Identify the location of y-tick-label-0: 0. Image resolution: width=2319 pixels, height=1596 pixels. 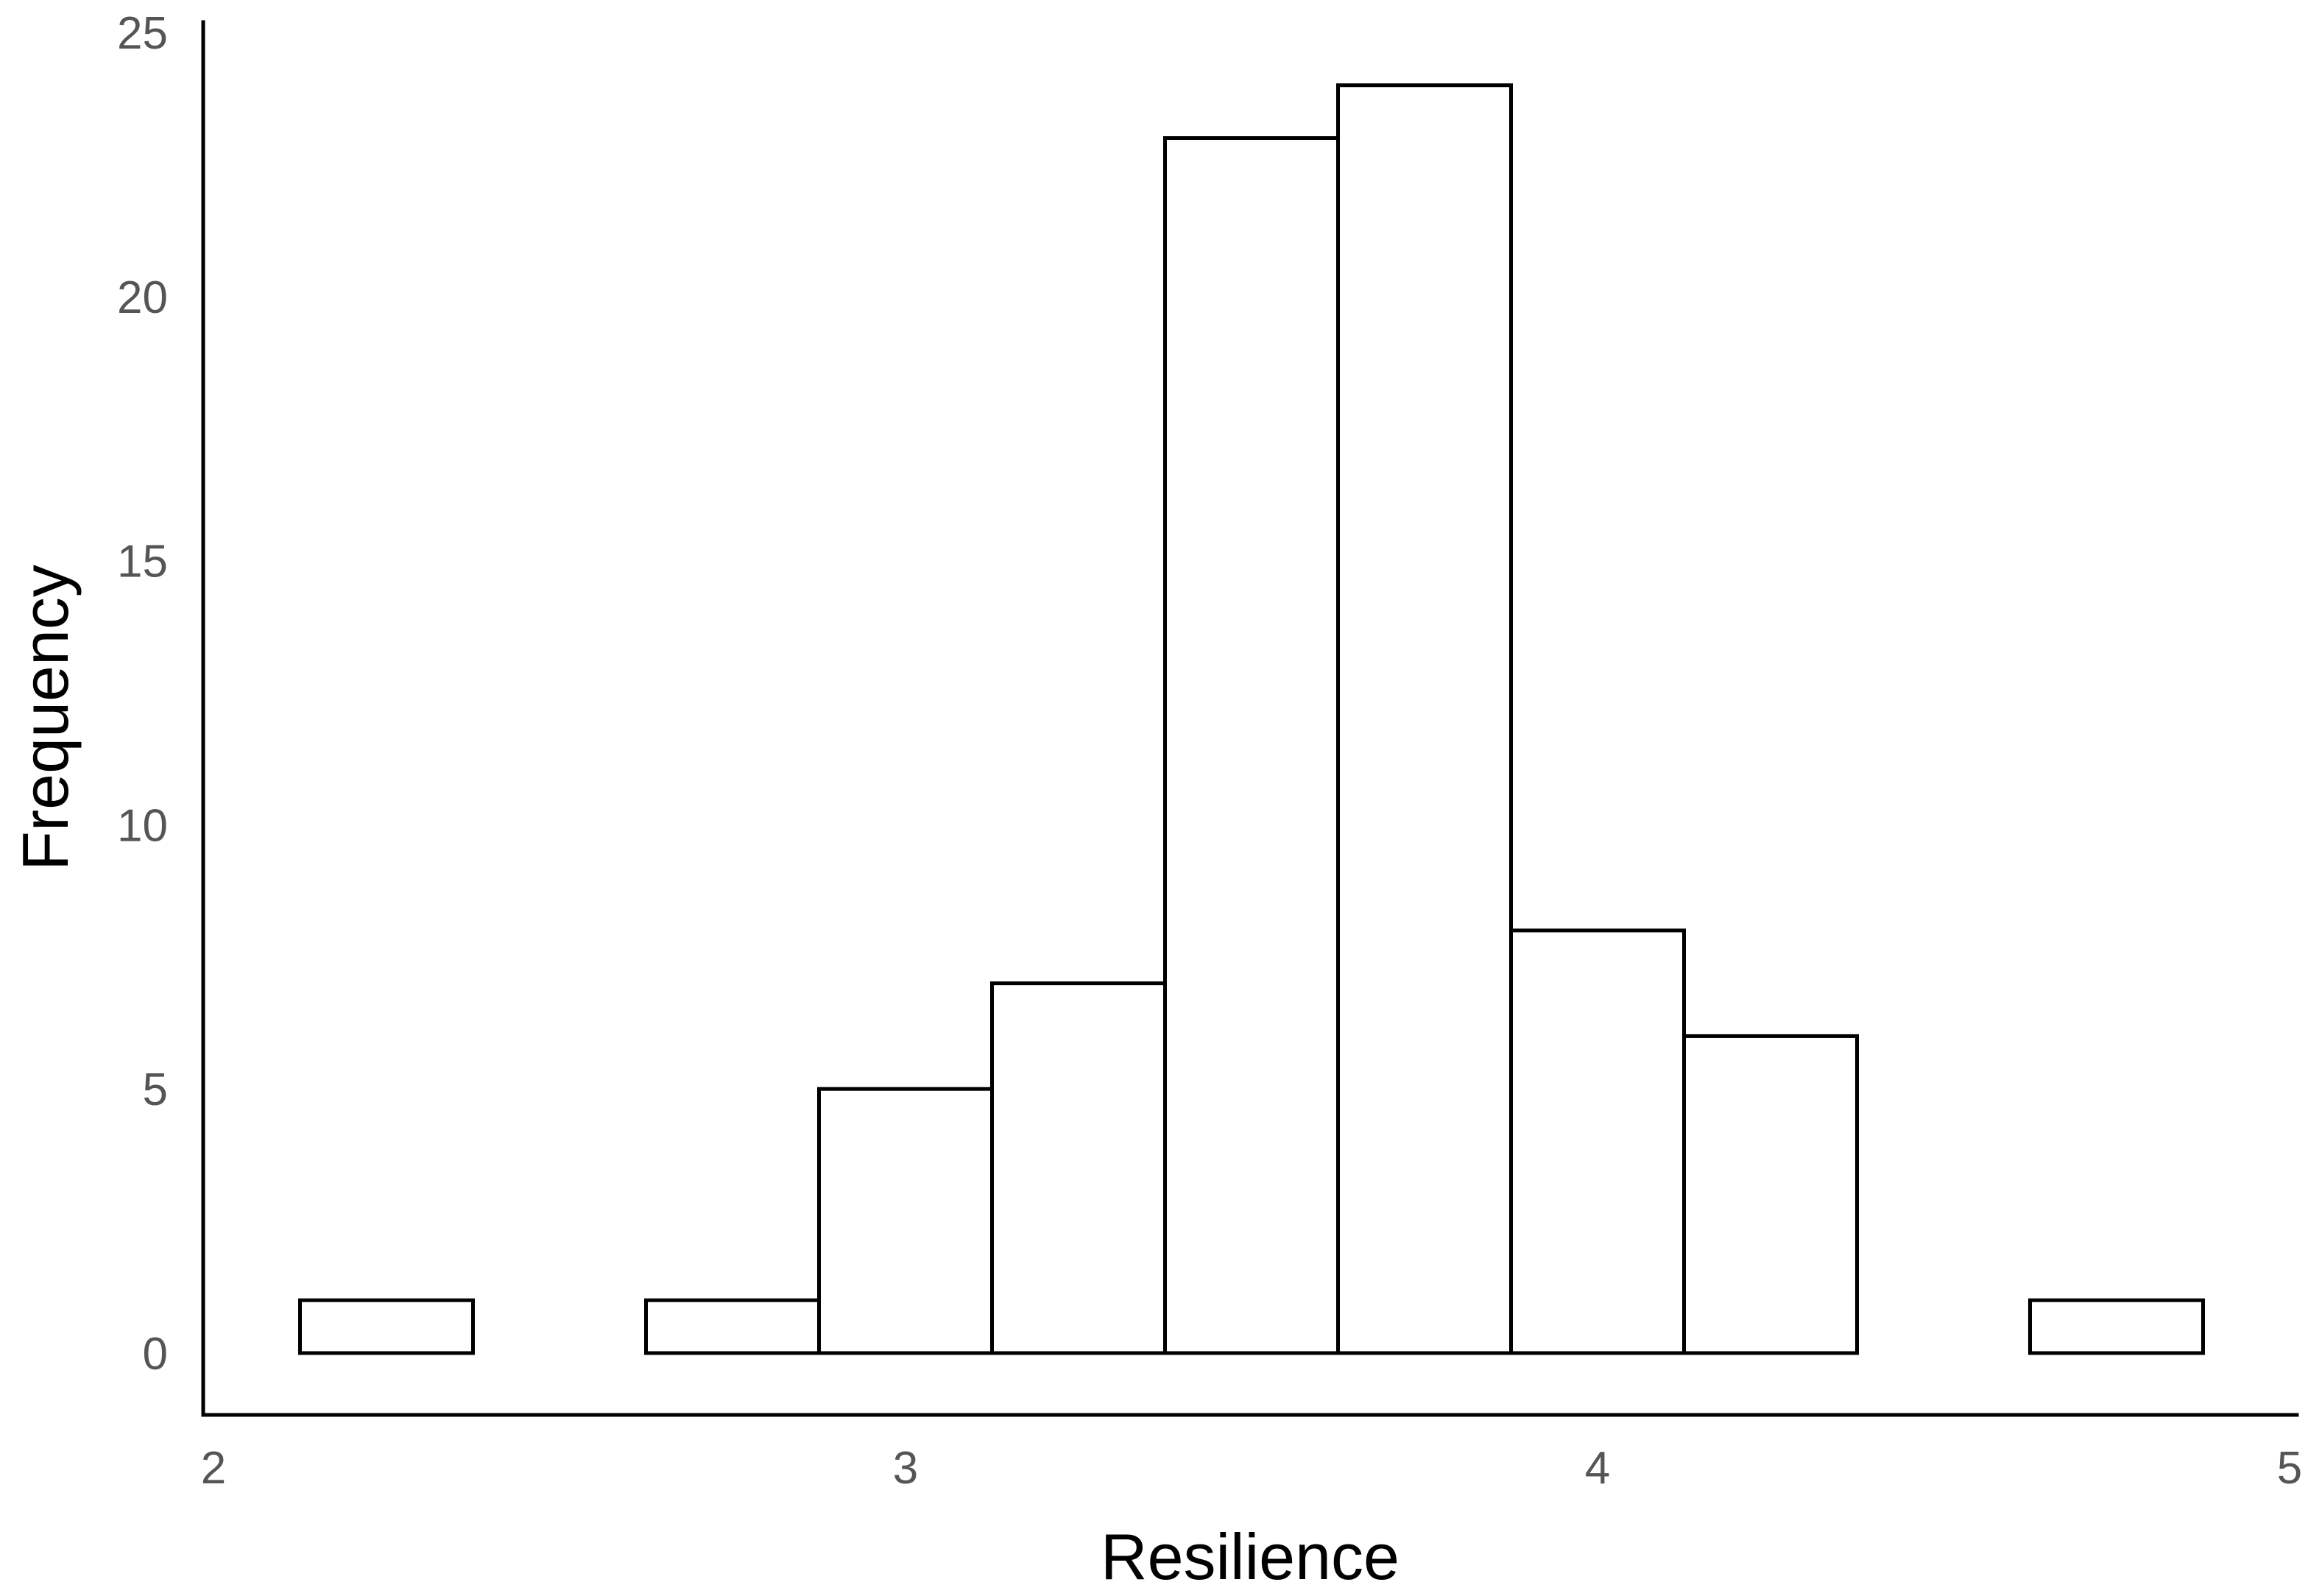
(155, 1354).